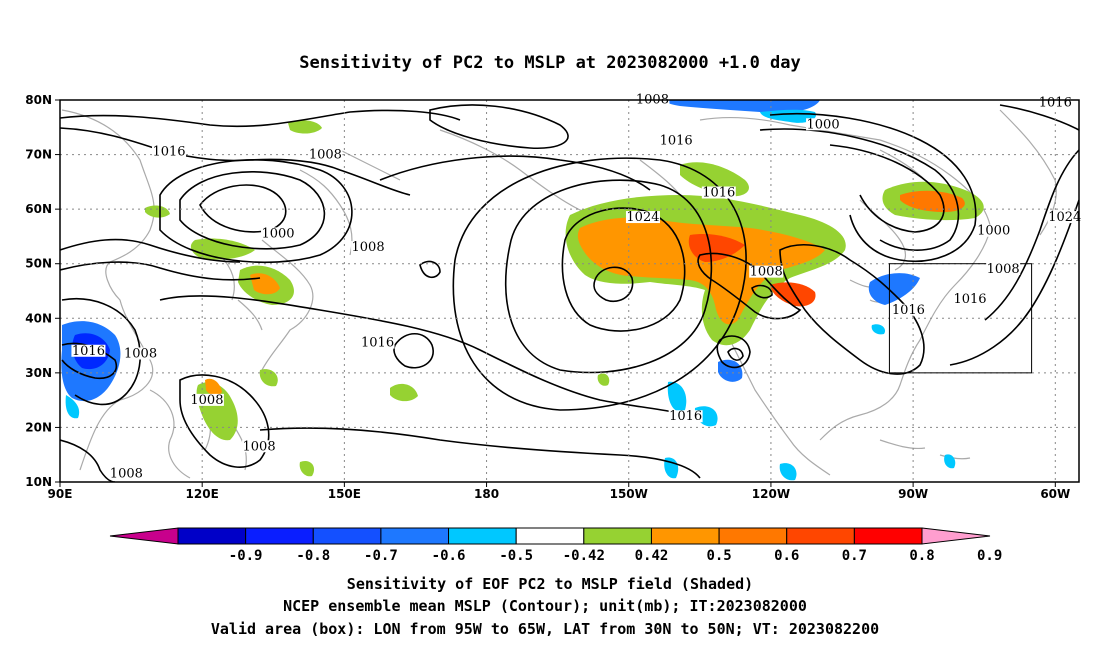 This screenshot has width=1100, height=650. What do you see at coordinates (559, 491) in the screenshot?
I see `lon-axis: 90E 120E 150E 180 150W 120W 90W 60W` at bounding box center [559, 491].